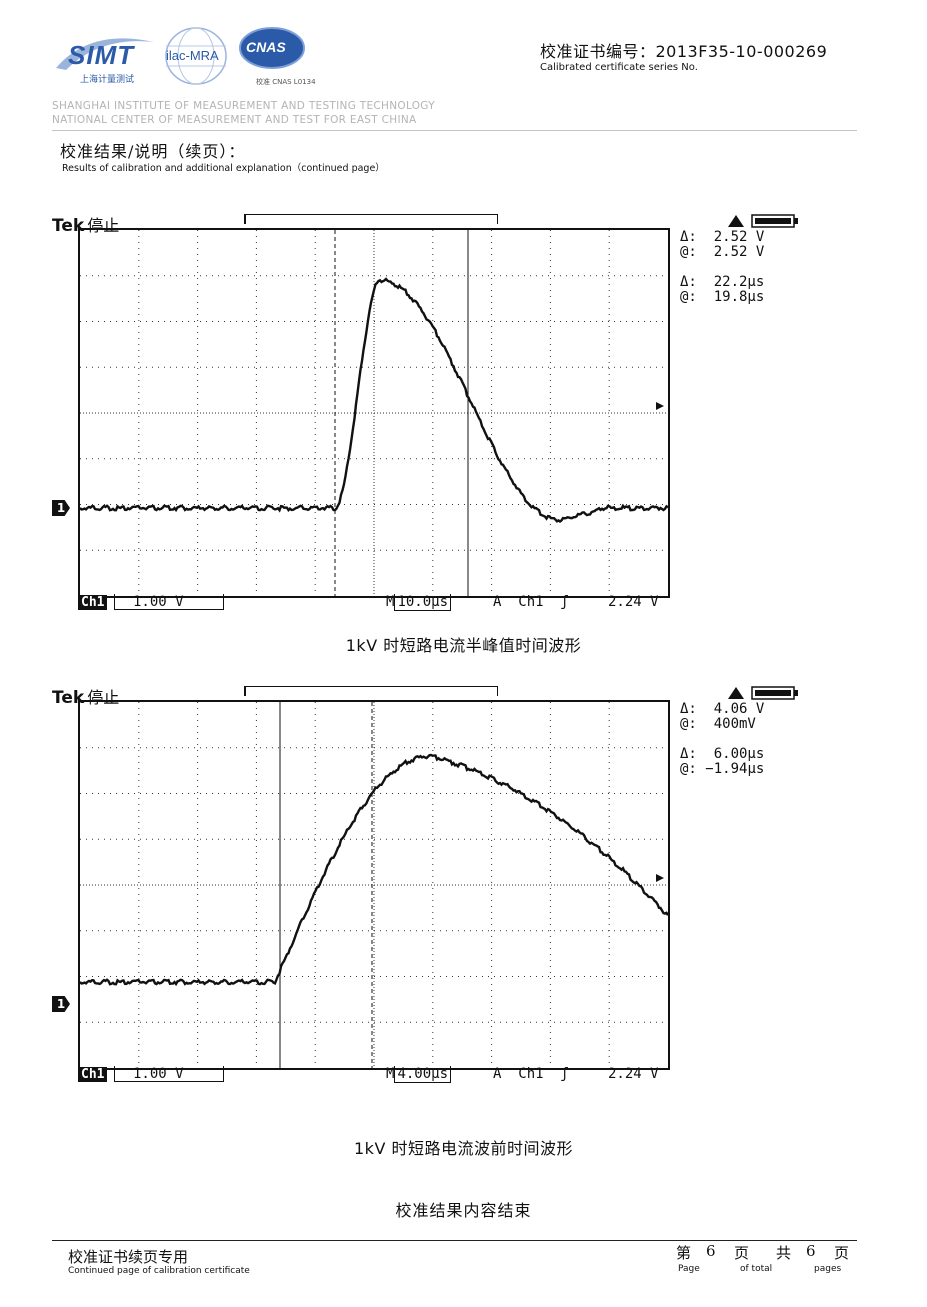 The image size is (927, 1307). Describe the element at coordinates (739, 754) in the screenshot. I see `dt-value: 6.00µs` at that location.